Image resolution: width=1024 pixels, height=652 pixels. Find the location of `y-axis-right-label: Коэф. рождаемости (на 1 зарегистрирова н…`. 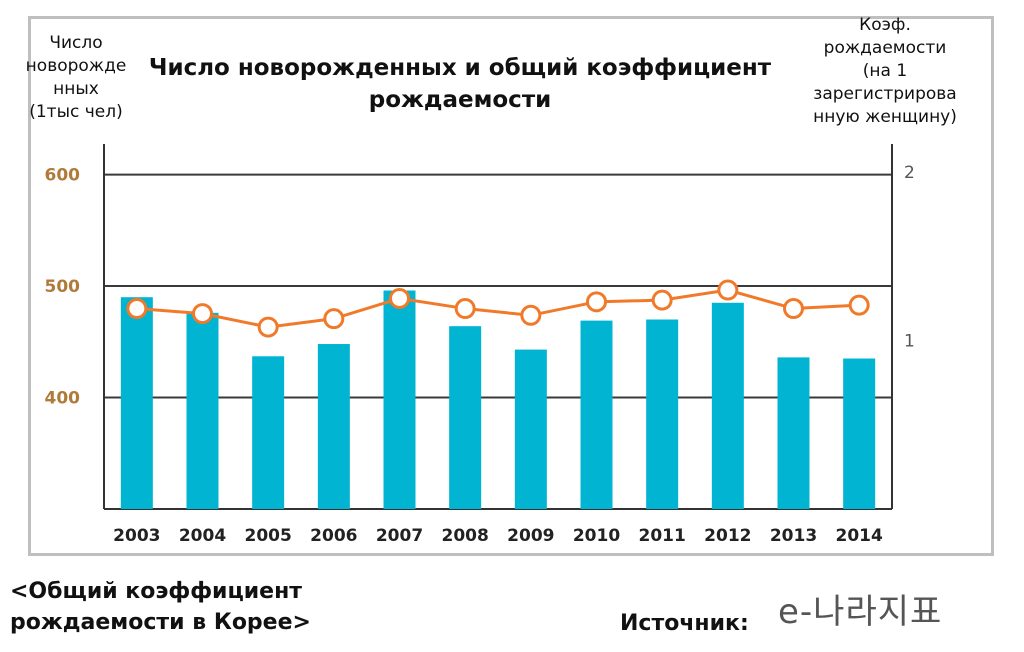

y-axis-right-label: Коэф. рождаемости (на 1 зарегистрирова н… is located at coordinates (885, 71).